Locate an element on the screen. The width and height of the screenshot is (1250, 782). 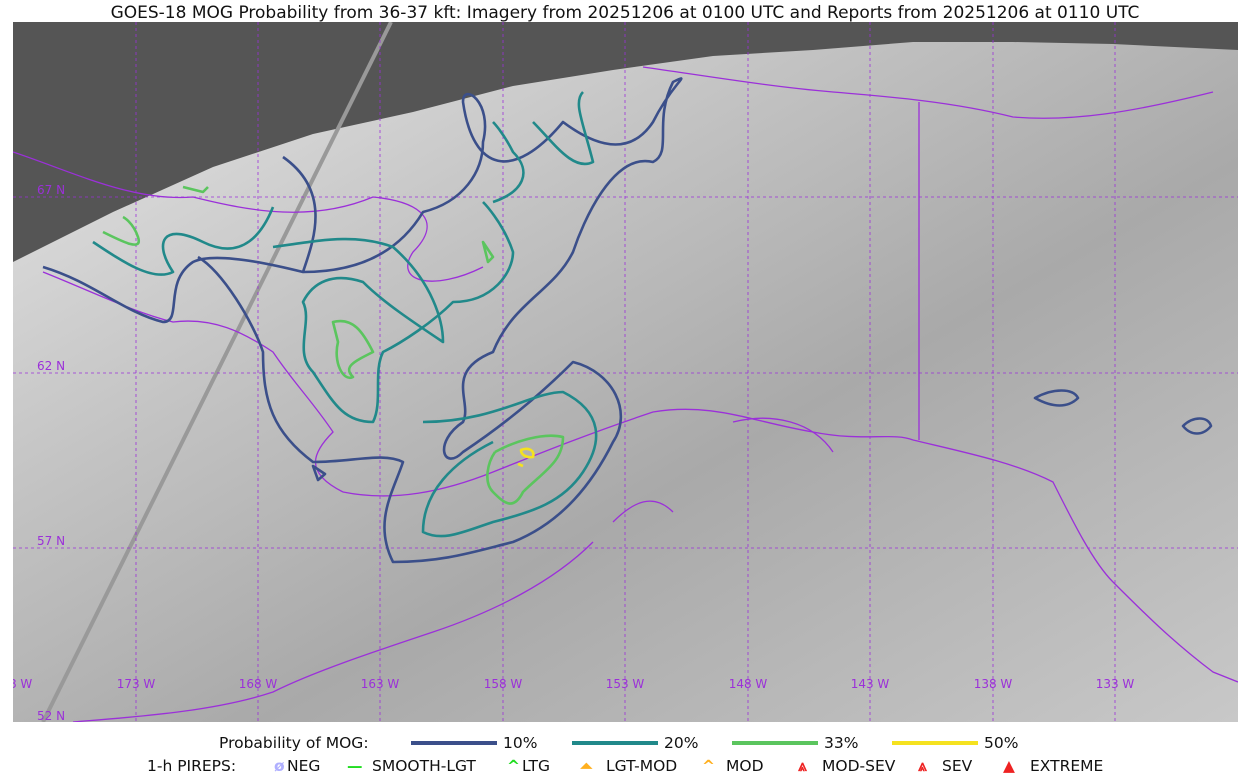
pirep-type-label: MOD-SEV is located at coordinates (859, 766).